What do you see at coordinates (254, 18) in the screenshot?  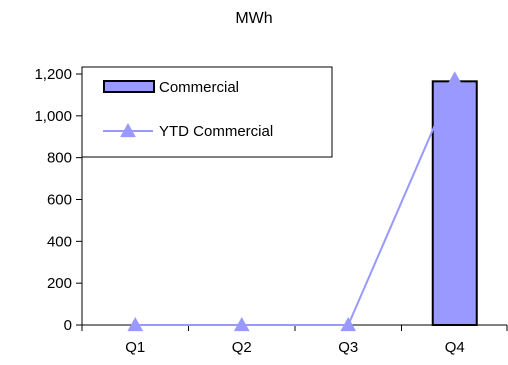 I see `chart-title: MWh` at bounding box center [254, 18].